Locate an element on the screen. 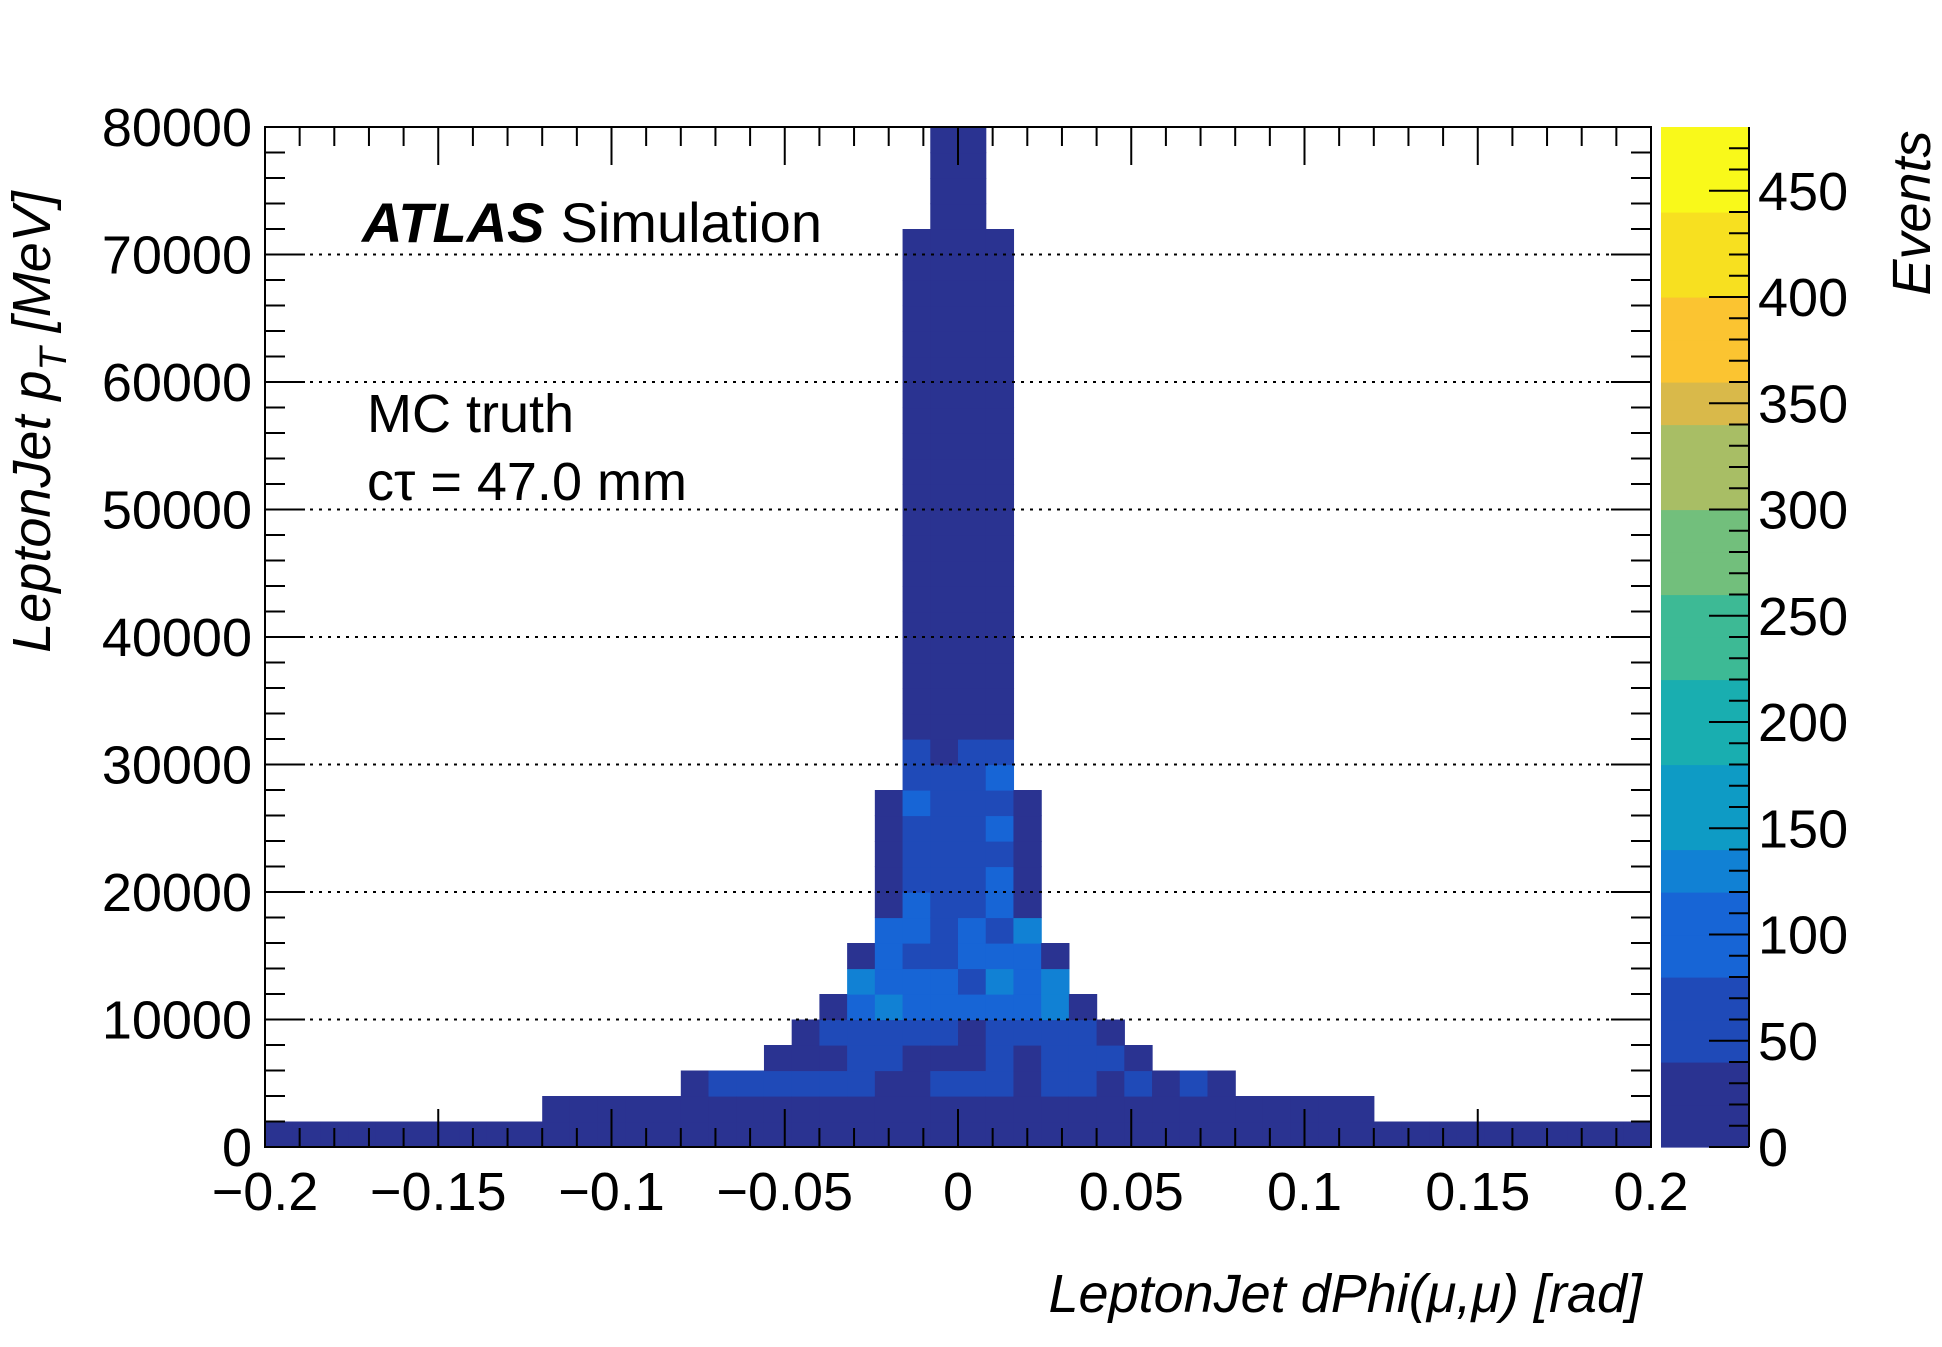 The height and width of the screenshot is (1347, 1942). color-bar-tick-label: 50 is located at coordinates (1788, 1042).